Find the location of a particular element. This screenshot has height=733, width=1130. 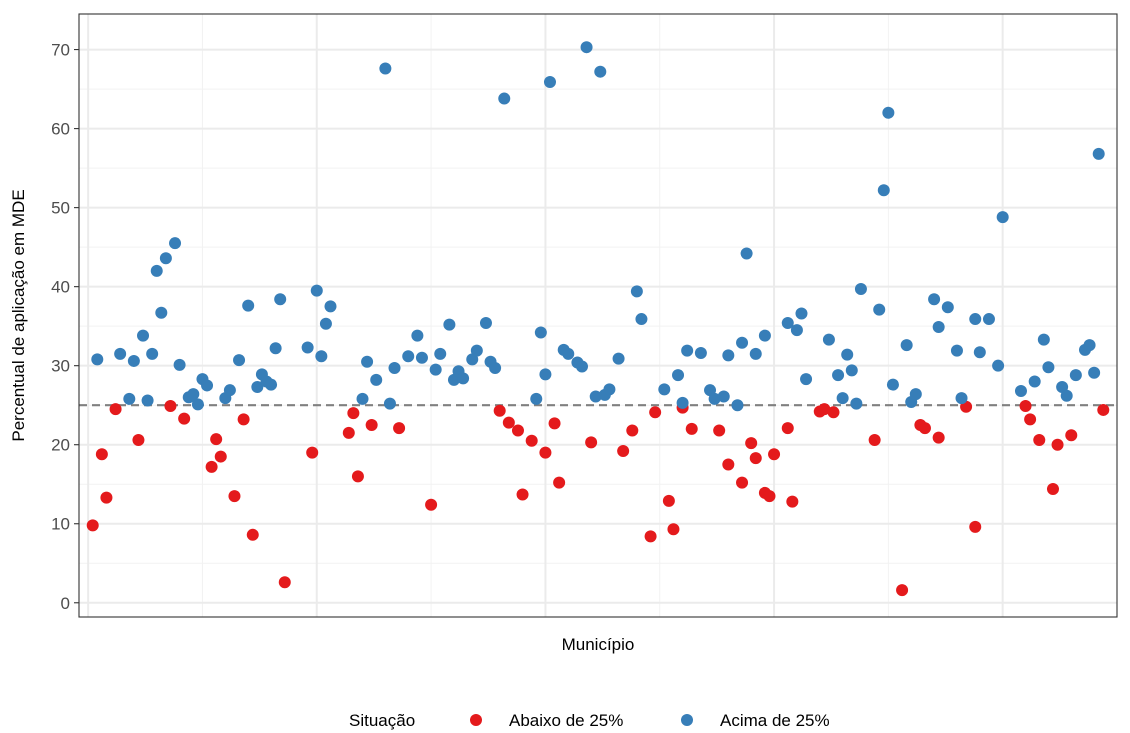

legend-title: Situação is located at coordinates (382, 720).